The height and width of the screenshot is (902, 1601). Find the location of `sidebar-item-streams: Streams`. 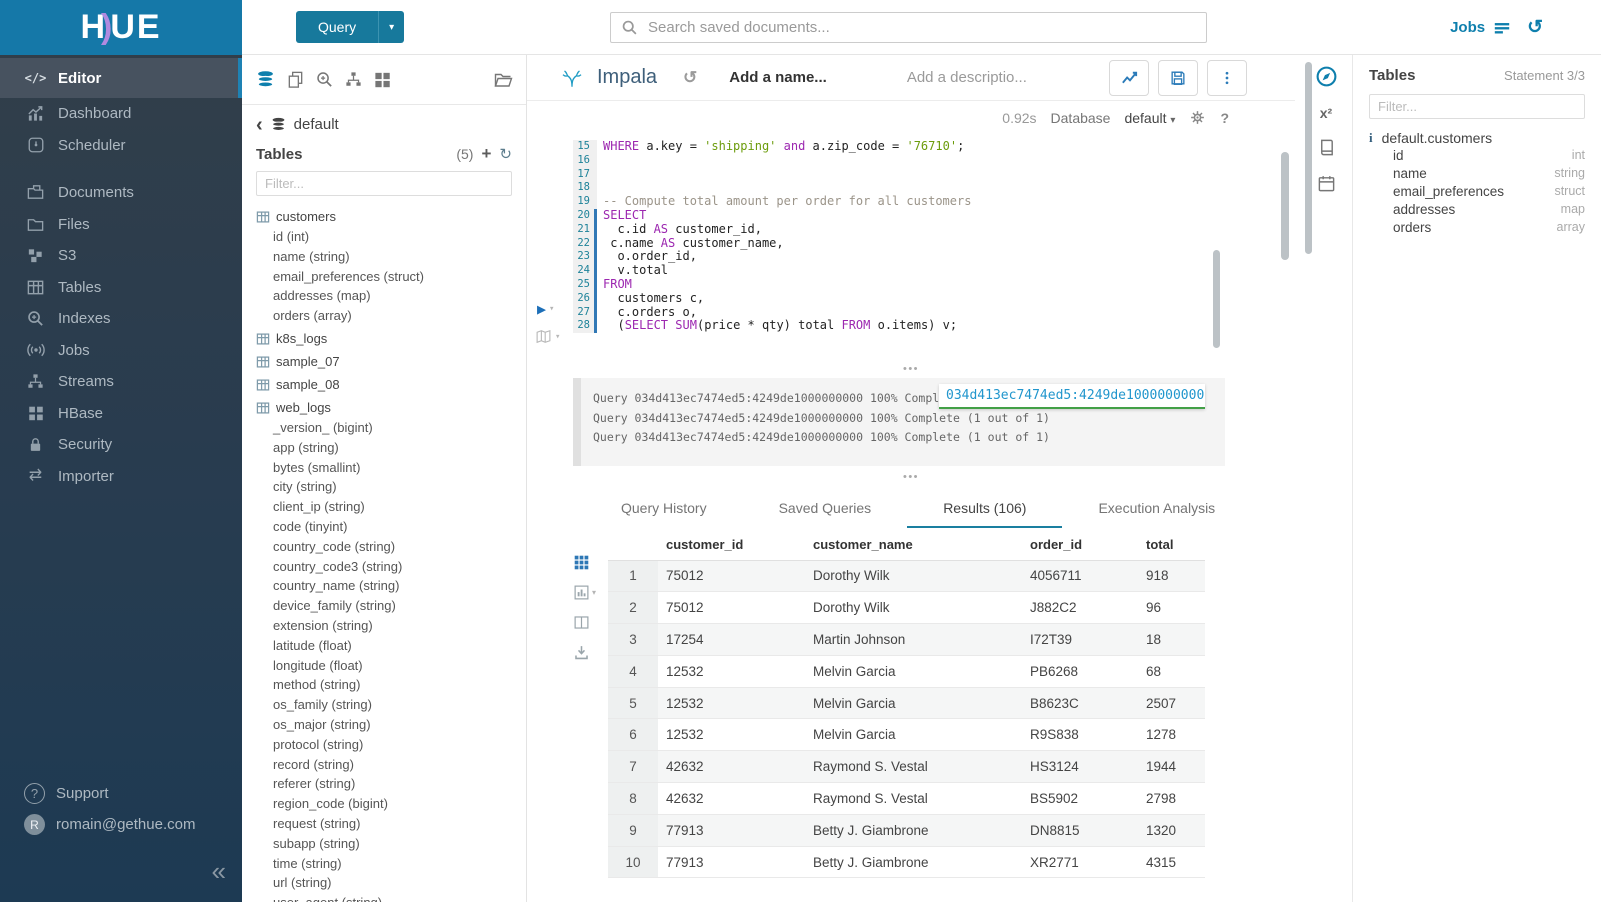

sidebar-item-streams: Streams is located at coordinates (121, 382).